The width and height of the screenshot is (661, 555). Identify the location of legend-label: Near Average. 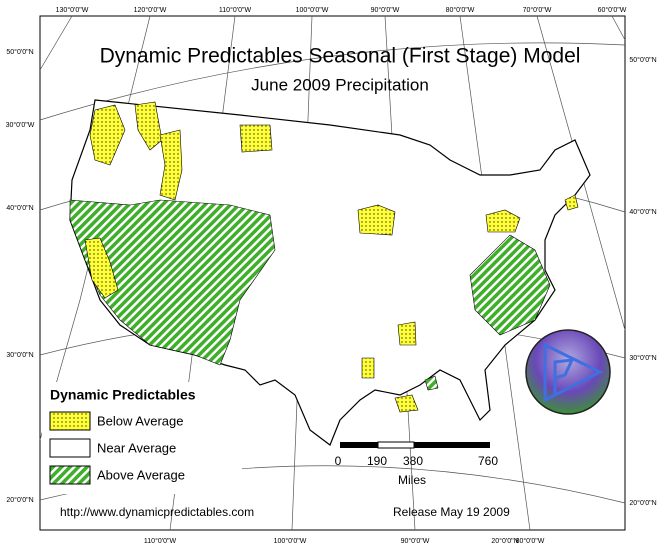
(136, 447).